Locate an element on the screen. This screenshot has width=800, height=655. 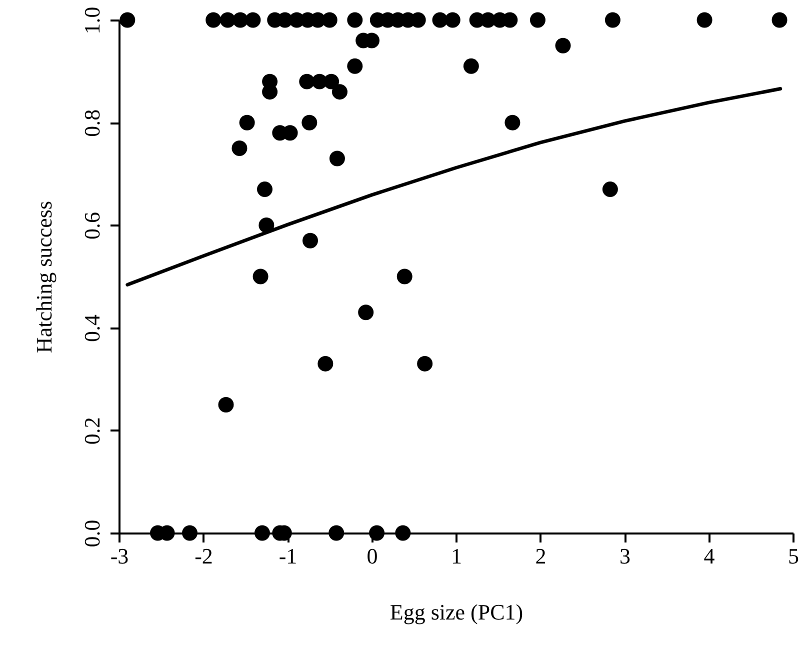
x-tick-label: 5 is located at coordinates (793, 556).